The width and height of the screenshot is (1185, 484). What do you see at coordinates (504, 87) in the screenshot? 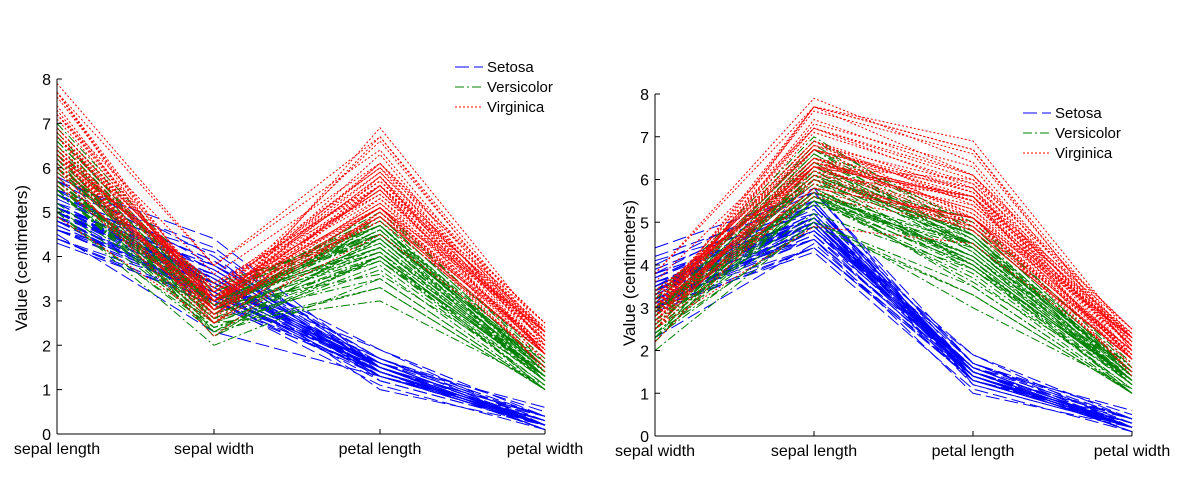
I see `left-legend: Setosa Versicolor Virginica` at bounding box center [504, 87].